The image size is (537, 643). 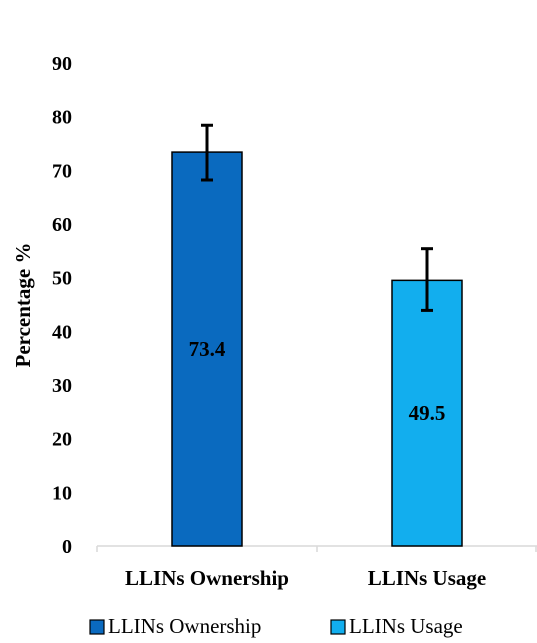 What do you see at coordinates (67, 547) in the screenshot?
I see `y-tick-label: 0` at bounding box center [67, 547].